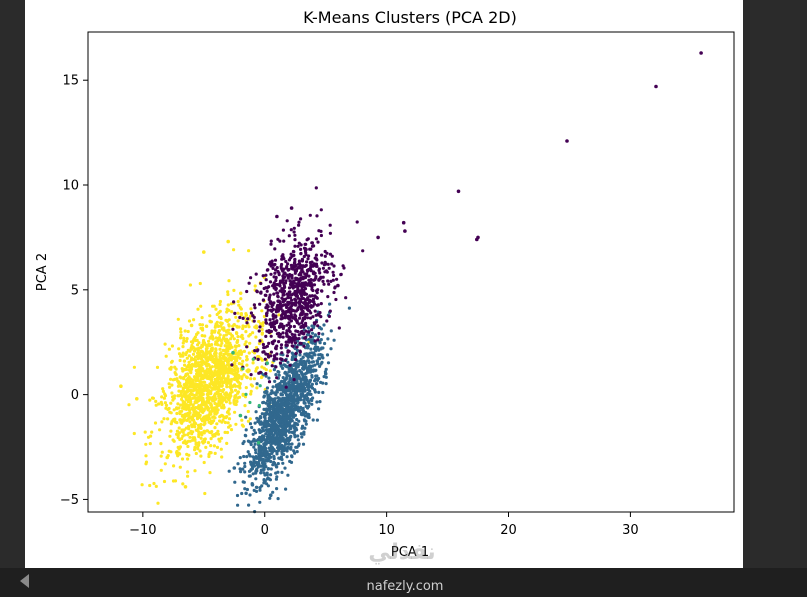 The height and width of the screenshot is (597, 807). What do you see at coordinates (142, 530) in the screenshot?
I see `x-tick-label: −10` at bounding box center [142, 530].